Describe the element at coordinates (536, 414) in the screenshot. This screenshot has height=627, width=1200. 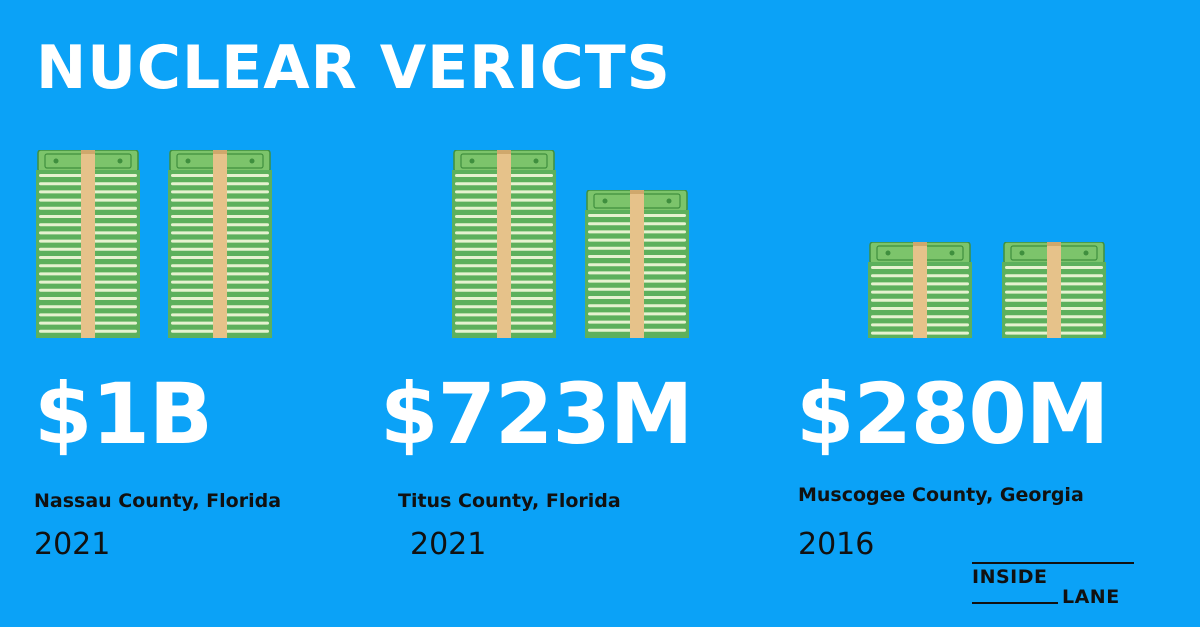
I see `verdict-amount: $723M` at that location.